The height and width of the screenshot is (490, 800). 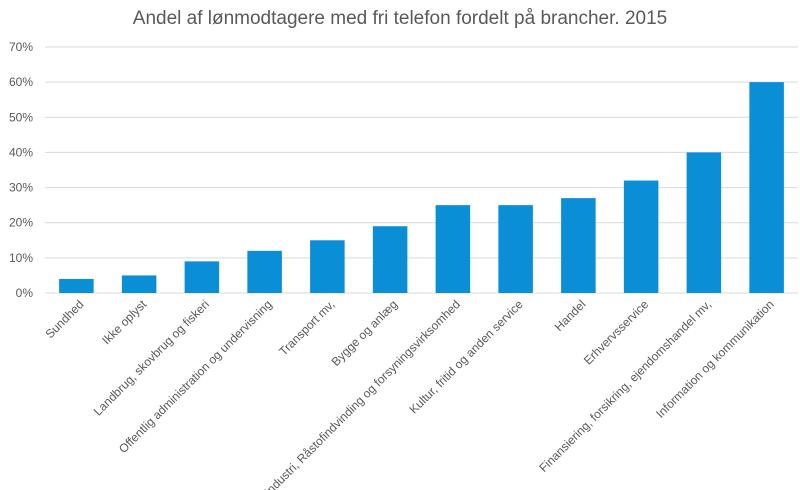 I want to click on y-tick-label: 70%, so click(x=21, y=47).